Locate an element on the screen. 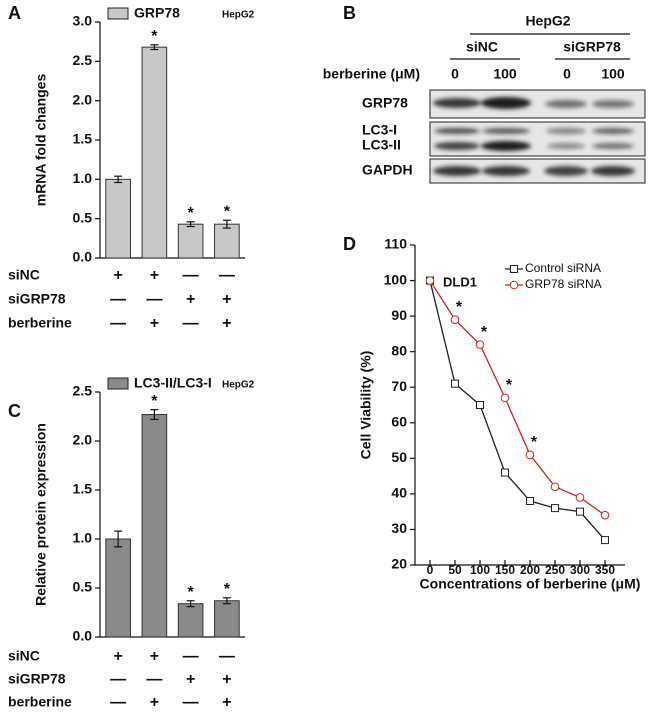 Image resolution: width=650 pixels, height=713 pixels. panel-letter: B is located at coordinates (349, 13).